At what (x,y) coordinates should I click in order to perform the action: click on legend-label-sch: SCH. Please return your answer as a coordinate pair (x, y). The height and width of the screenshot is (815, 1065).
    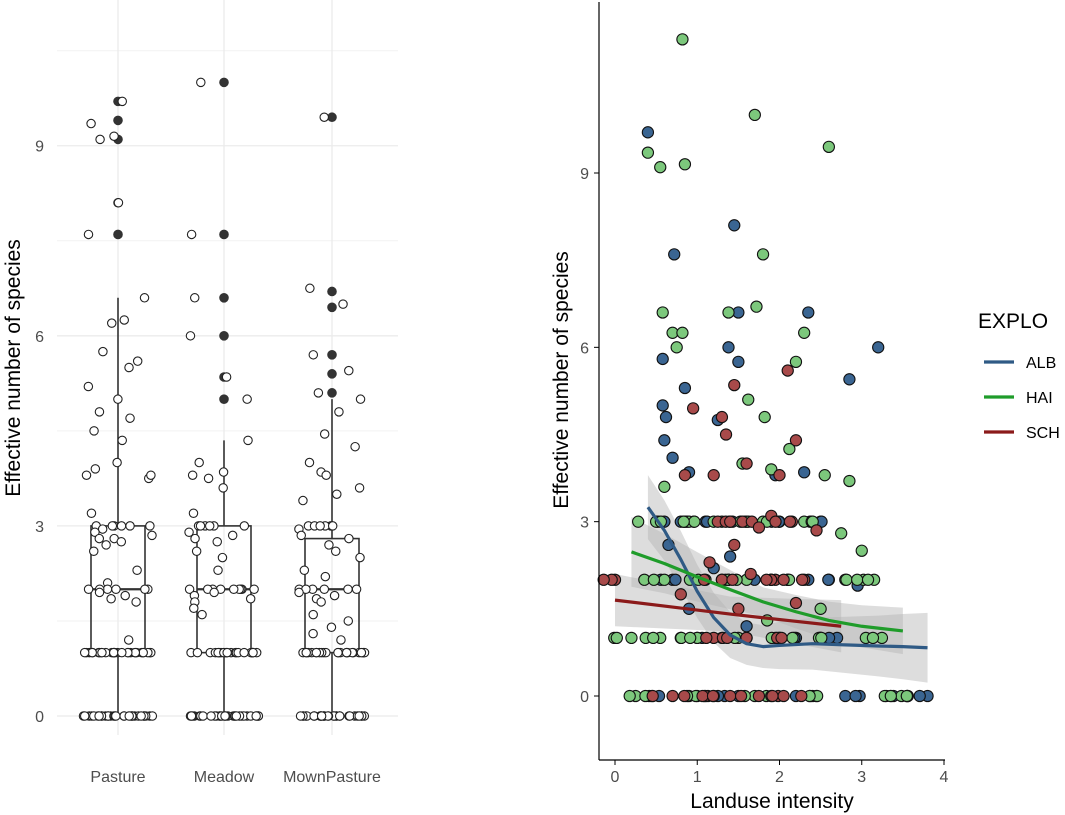
    Looking at the image, I should click on (1043, 433).